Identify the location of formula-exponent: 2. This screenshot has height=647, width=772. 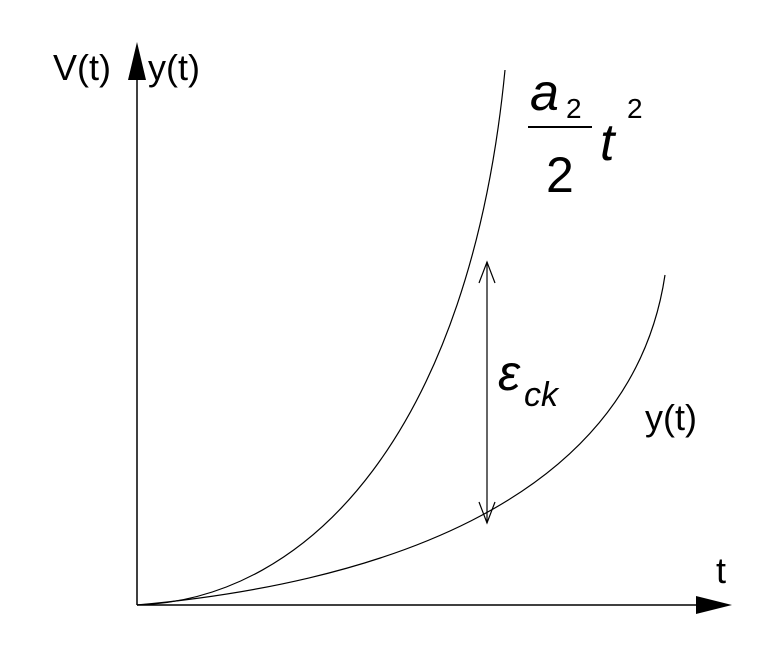
(635, 108).